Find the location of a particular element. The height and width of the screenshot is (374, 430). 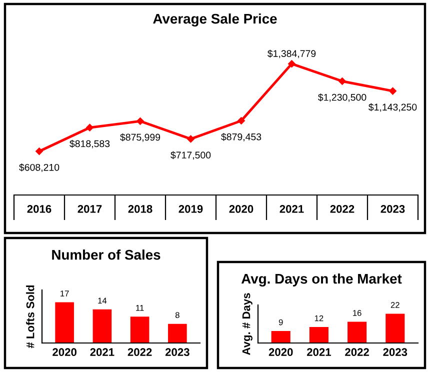

data-label: 14 is located at coordinates (102, 301).